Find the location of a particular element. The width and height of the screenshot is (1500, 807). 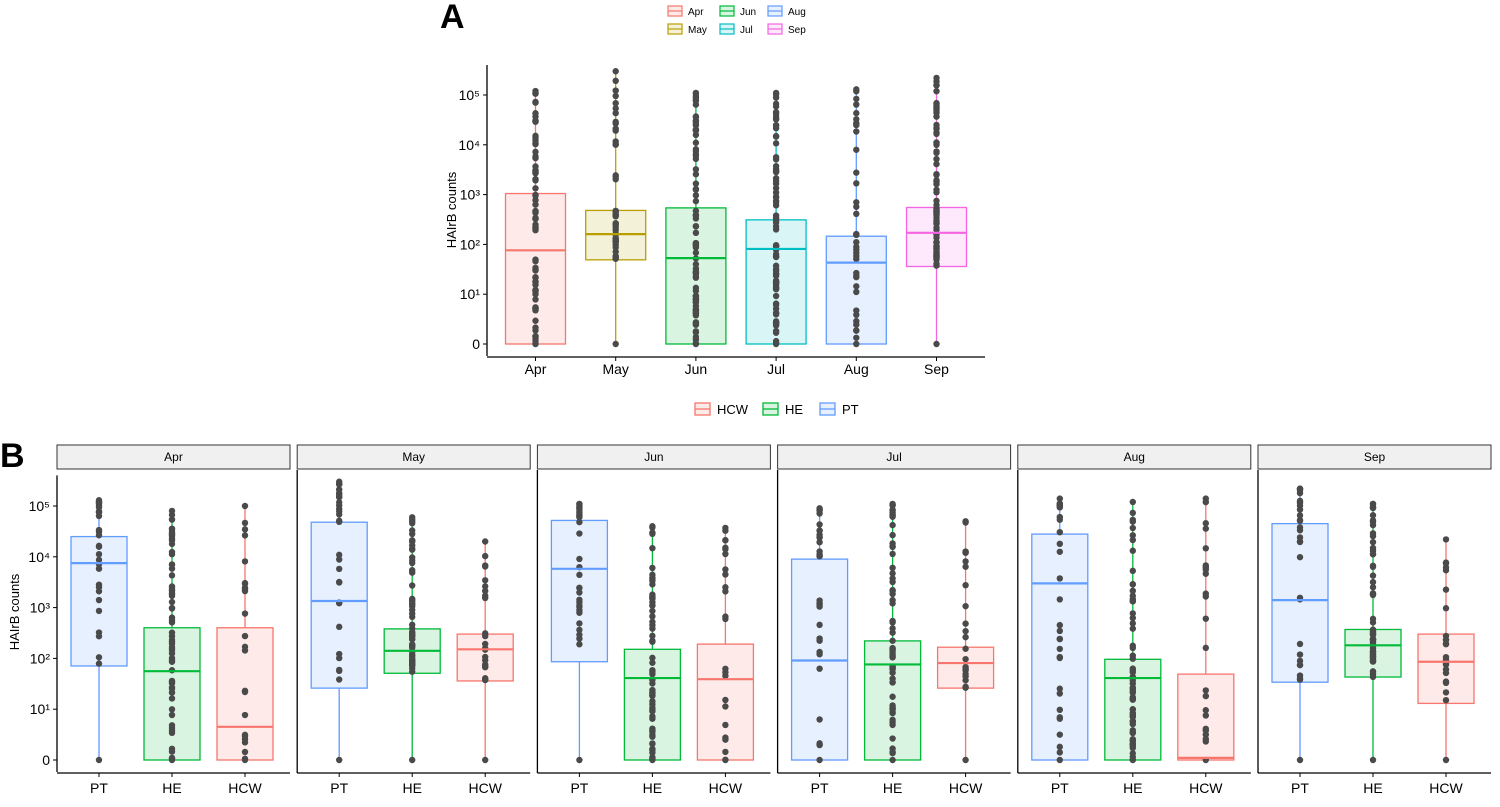

facet-x-tick-label: PT is located at coordinates (339, 788).